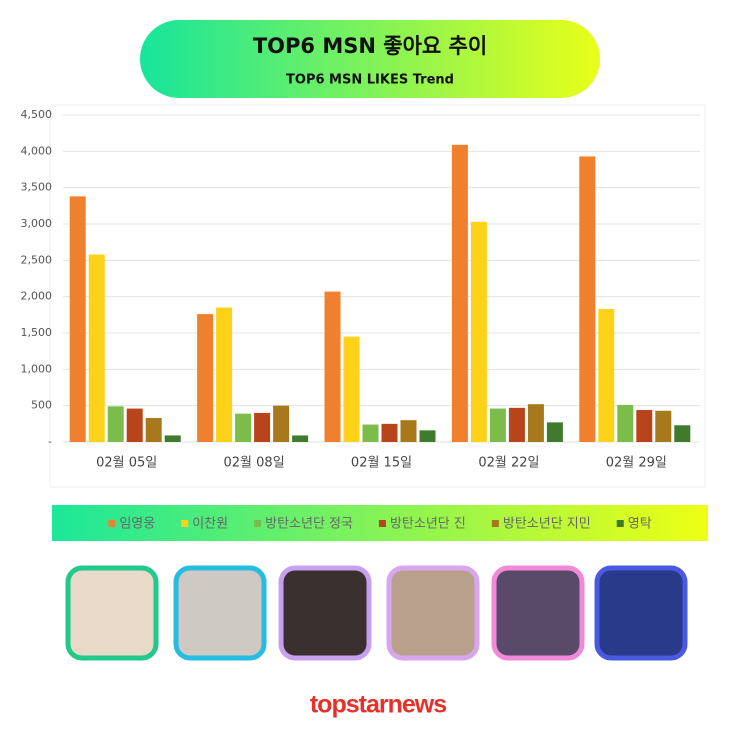 The height and width of the screenshot is (735, 730). Describe the element at coordinates (210, 524) in the screenshot. I see `legend-label: 이찬원` at that location.